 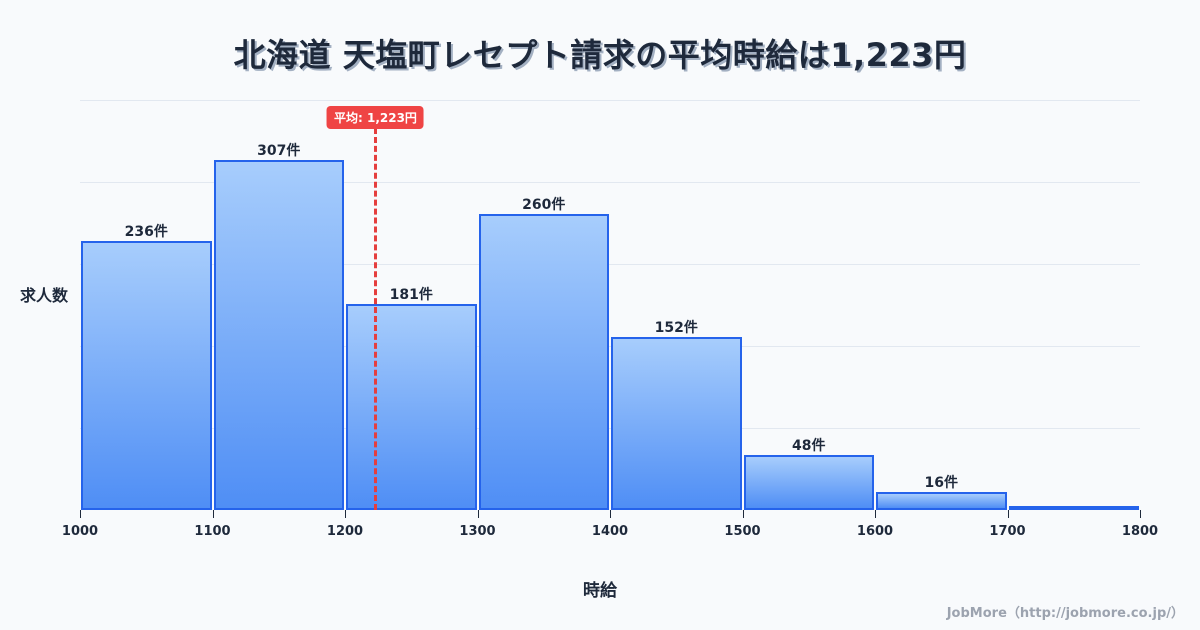 I want to click on bar-value-label: 48件, so click(x=809, y=446).